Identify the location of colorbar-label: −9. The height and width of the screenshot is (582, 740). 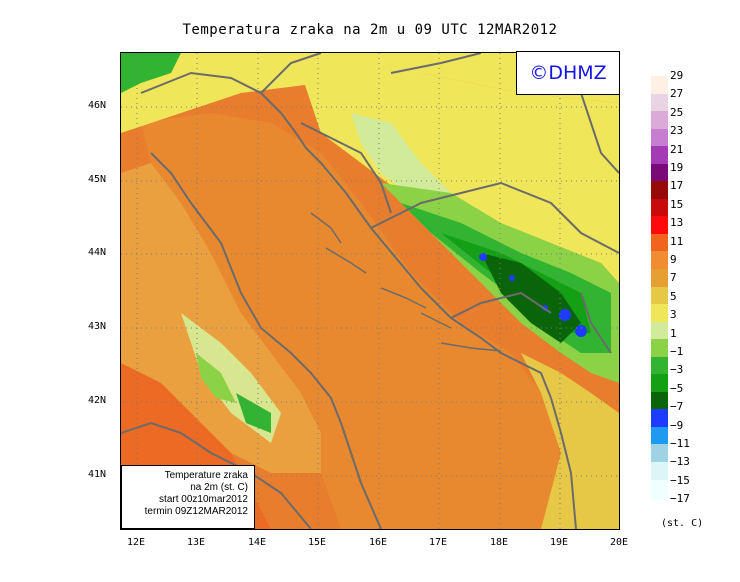
(677, 425).